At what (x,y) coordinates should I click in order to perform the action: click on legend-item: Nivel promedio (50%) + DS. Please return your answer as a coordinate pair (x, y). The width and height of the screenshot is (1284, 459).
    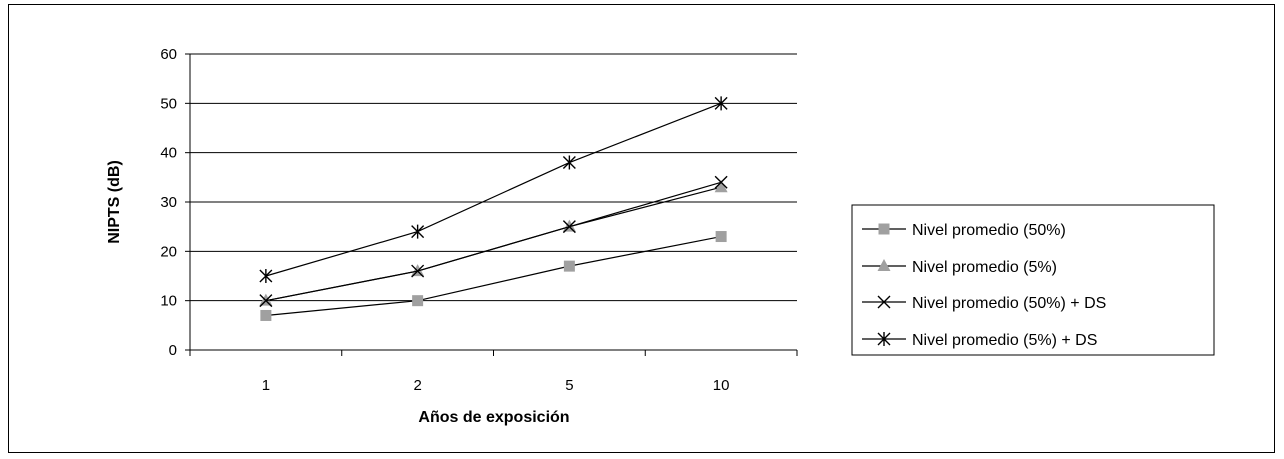
    Looking at the image, I should click on (984, 303).